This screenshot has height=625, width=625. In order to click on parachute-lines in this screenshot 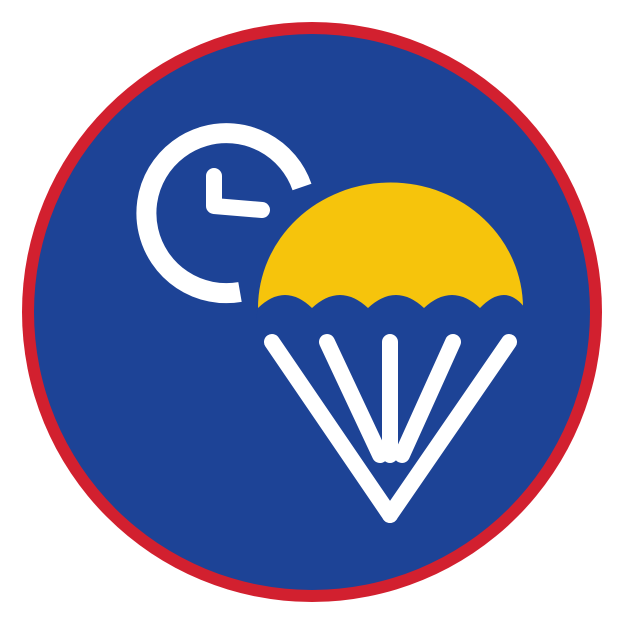, I will do `click(390, 428)`.